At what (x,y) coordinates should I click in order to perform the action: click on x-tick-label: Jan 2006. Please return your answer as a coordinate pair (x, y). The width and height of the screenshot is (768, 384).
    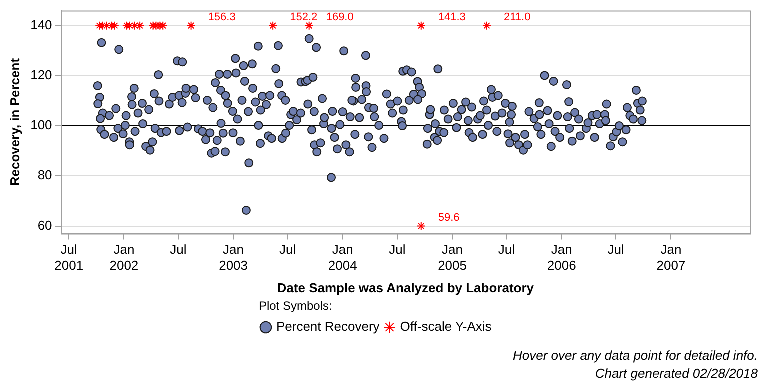
    Looking at the image, I should click on (561, 257).